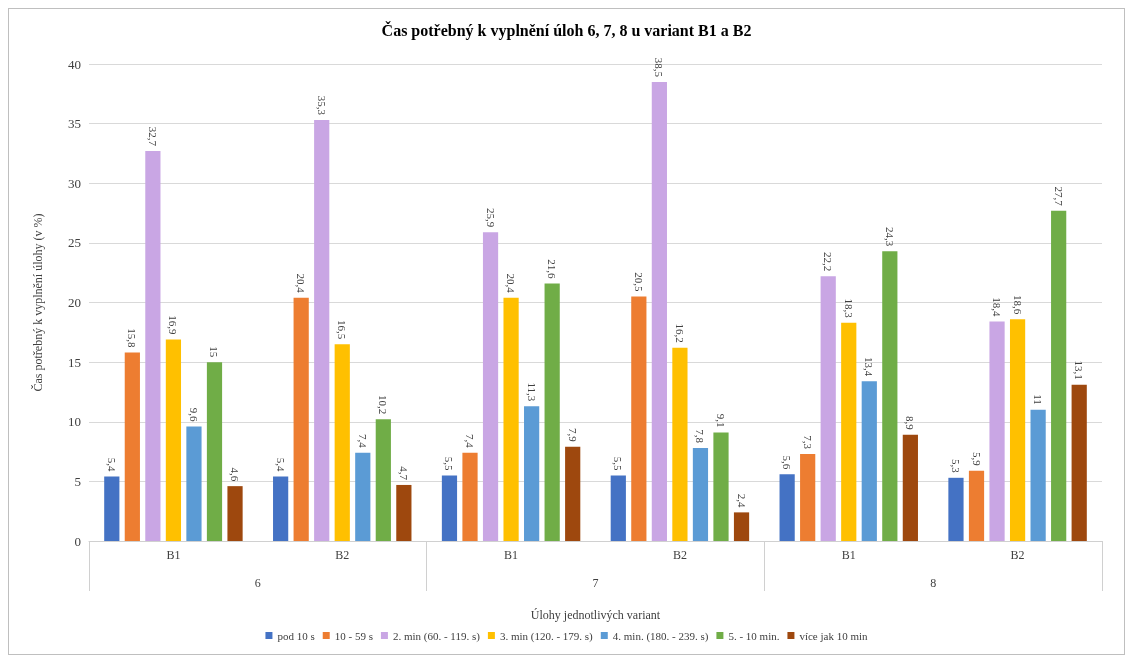 This screenshot has height=663, width=1137. I want to click on data-label: 13,4, so click(869, 366).